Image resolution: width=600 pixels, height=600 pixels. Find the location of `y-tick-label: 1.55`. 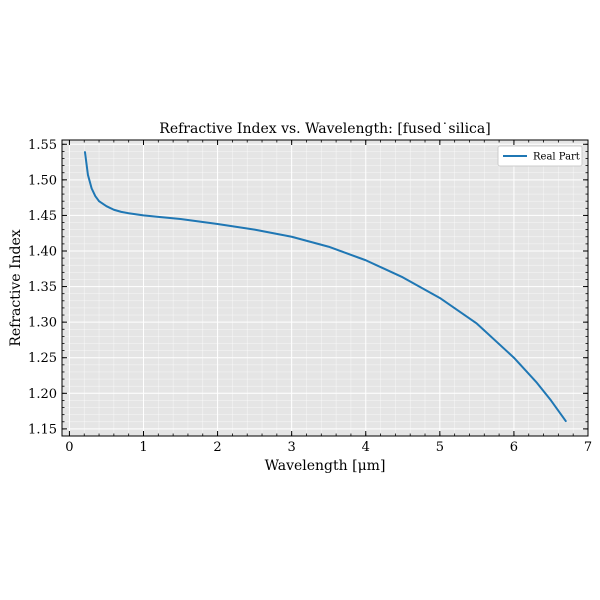

y-tick-label: 1.55 is located at coordinates (42, 145).